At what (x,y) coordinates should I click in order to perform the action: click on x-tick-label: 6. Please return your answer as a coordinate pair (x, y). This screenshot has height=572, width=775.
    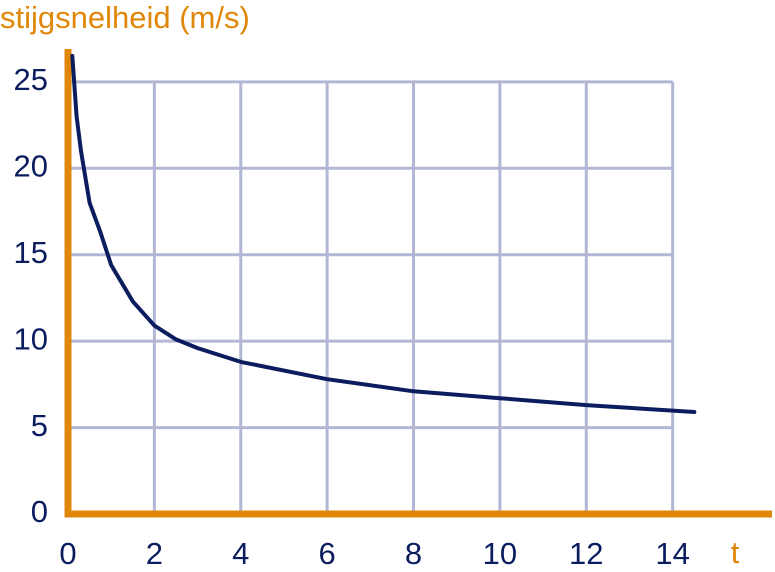
    Looking at the image, I should click on (327, 553).